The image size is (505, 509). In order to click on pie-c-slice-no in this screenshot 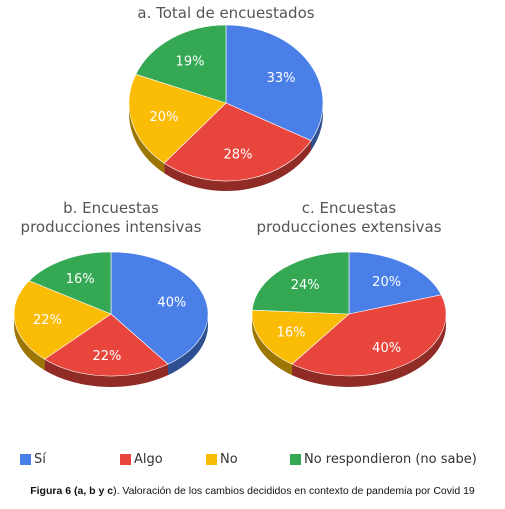, I will do `click(300, 337)`.